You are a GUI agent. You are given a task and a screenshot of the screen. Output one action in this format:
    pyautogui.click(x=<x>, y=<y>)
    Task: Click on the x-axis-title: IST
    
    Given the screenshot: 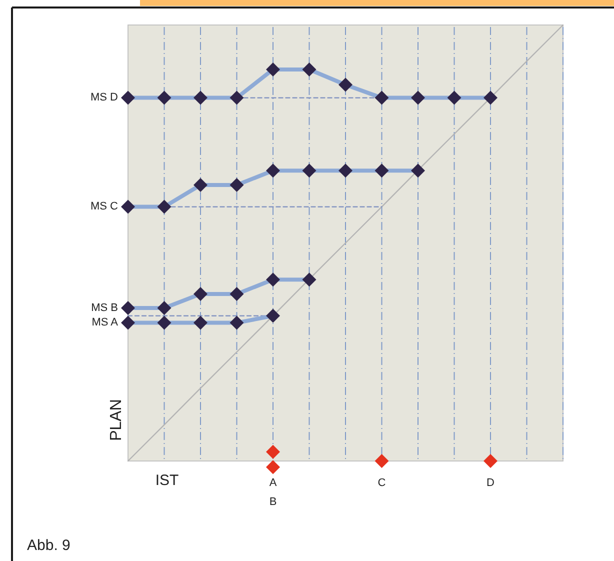 What is the action you would take?
    pyautogui.click(x=167, y=480)
    